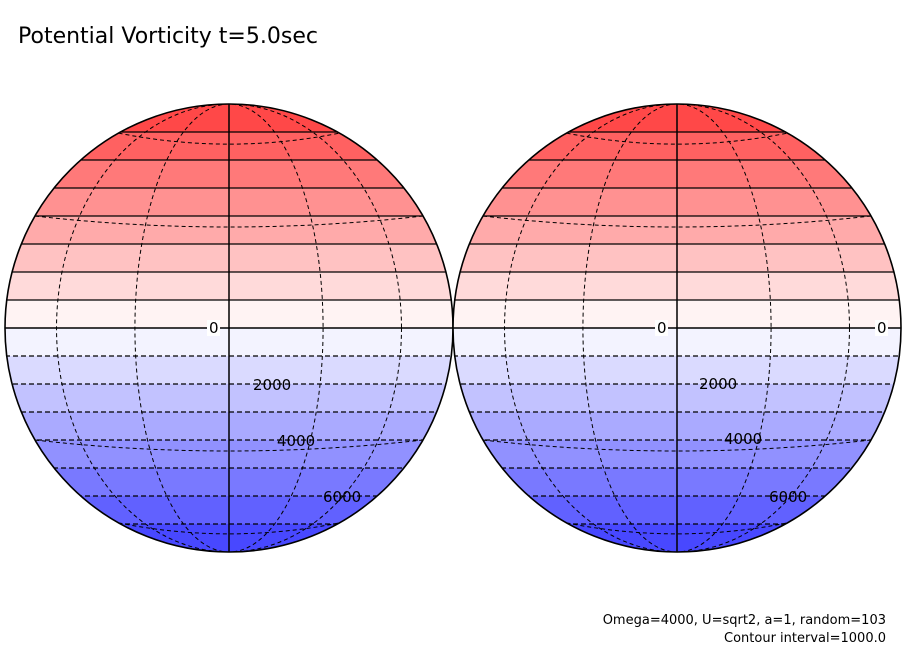  Describe the element at coordinates (168, 36) in the screenshot. I see `plot-title: Potential Vorticity t=5.0sec` at that location.